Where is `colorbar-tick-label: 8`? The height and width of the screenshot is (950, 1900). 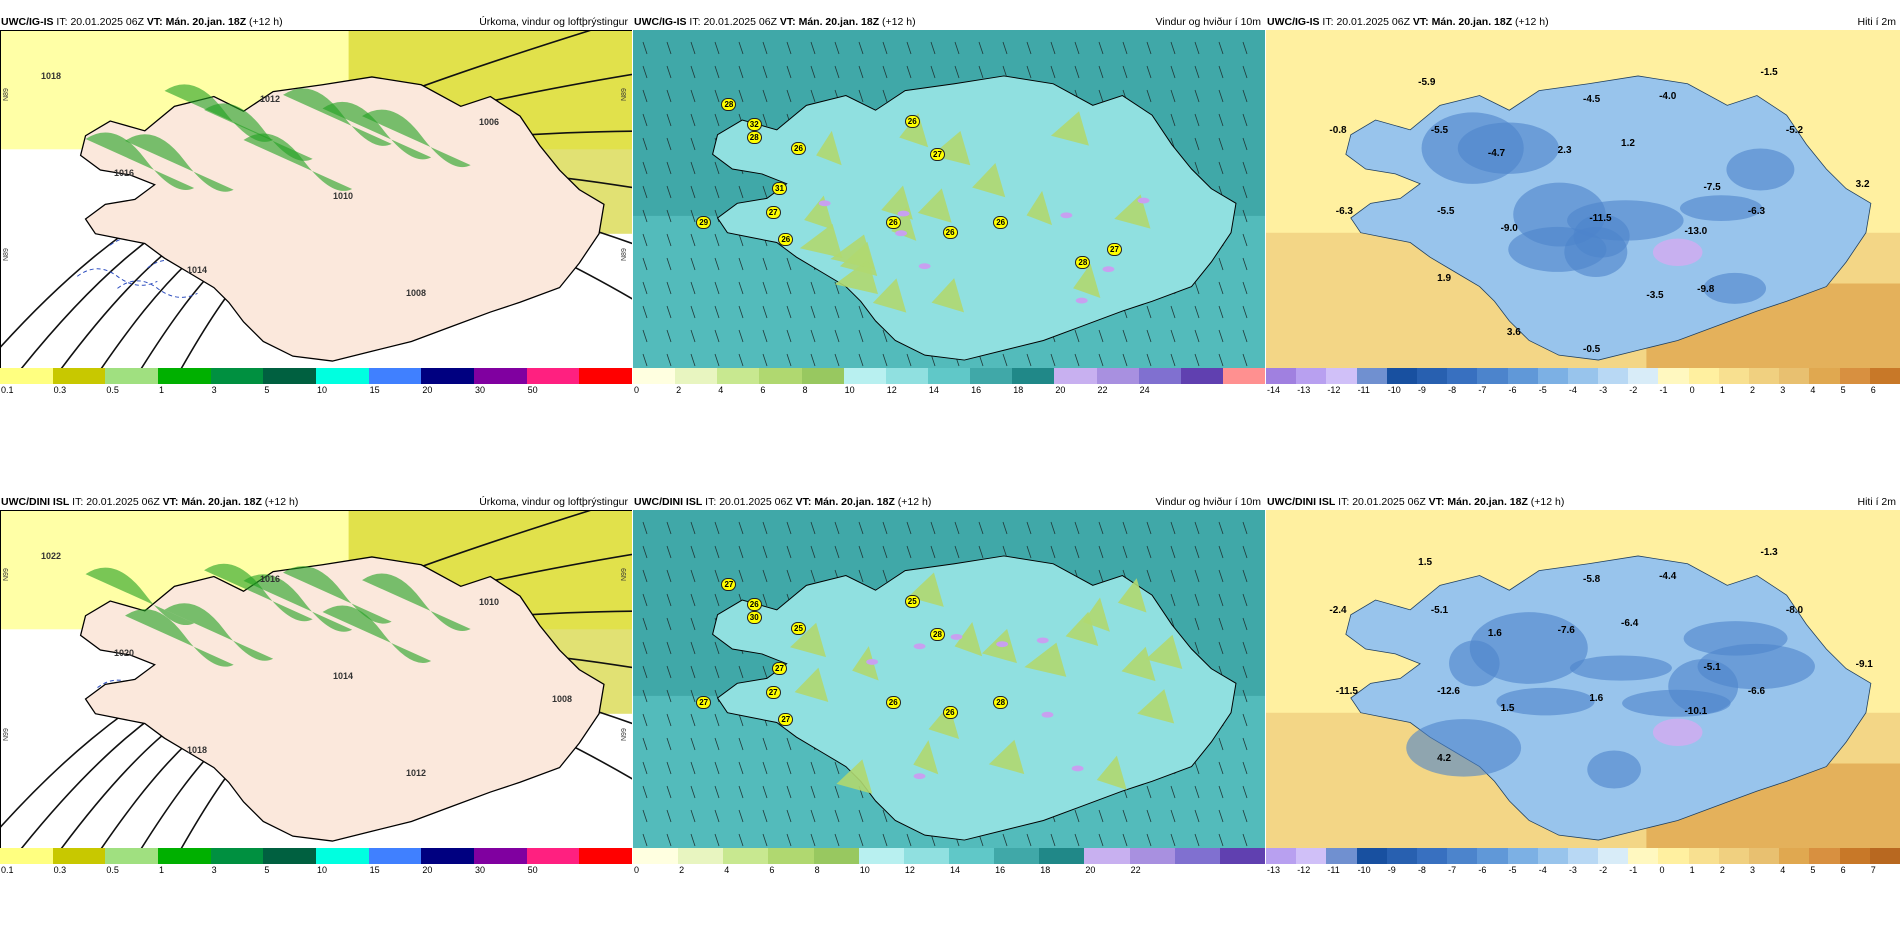
colorbar-tick-label: 8 is located at coordinates (817, 870).